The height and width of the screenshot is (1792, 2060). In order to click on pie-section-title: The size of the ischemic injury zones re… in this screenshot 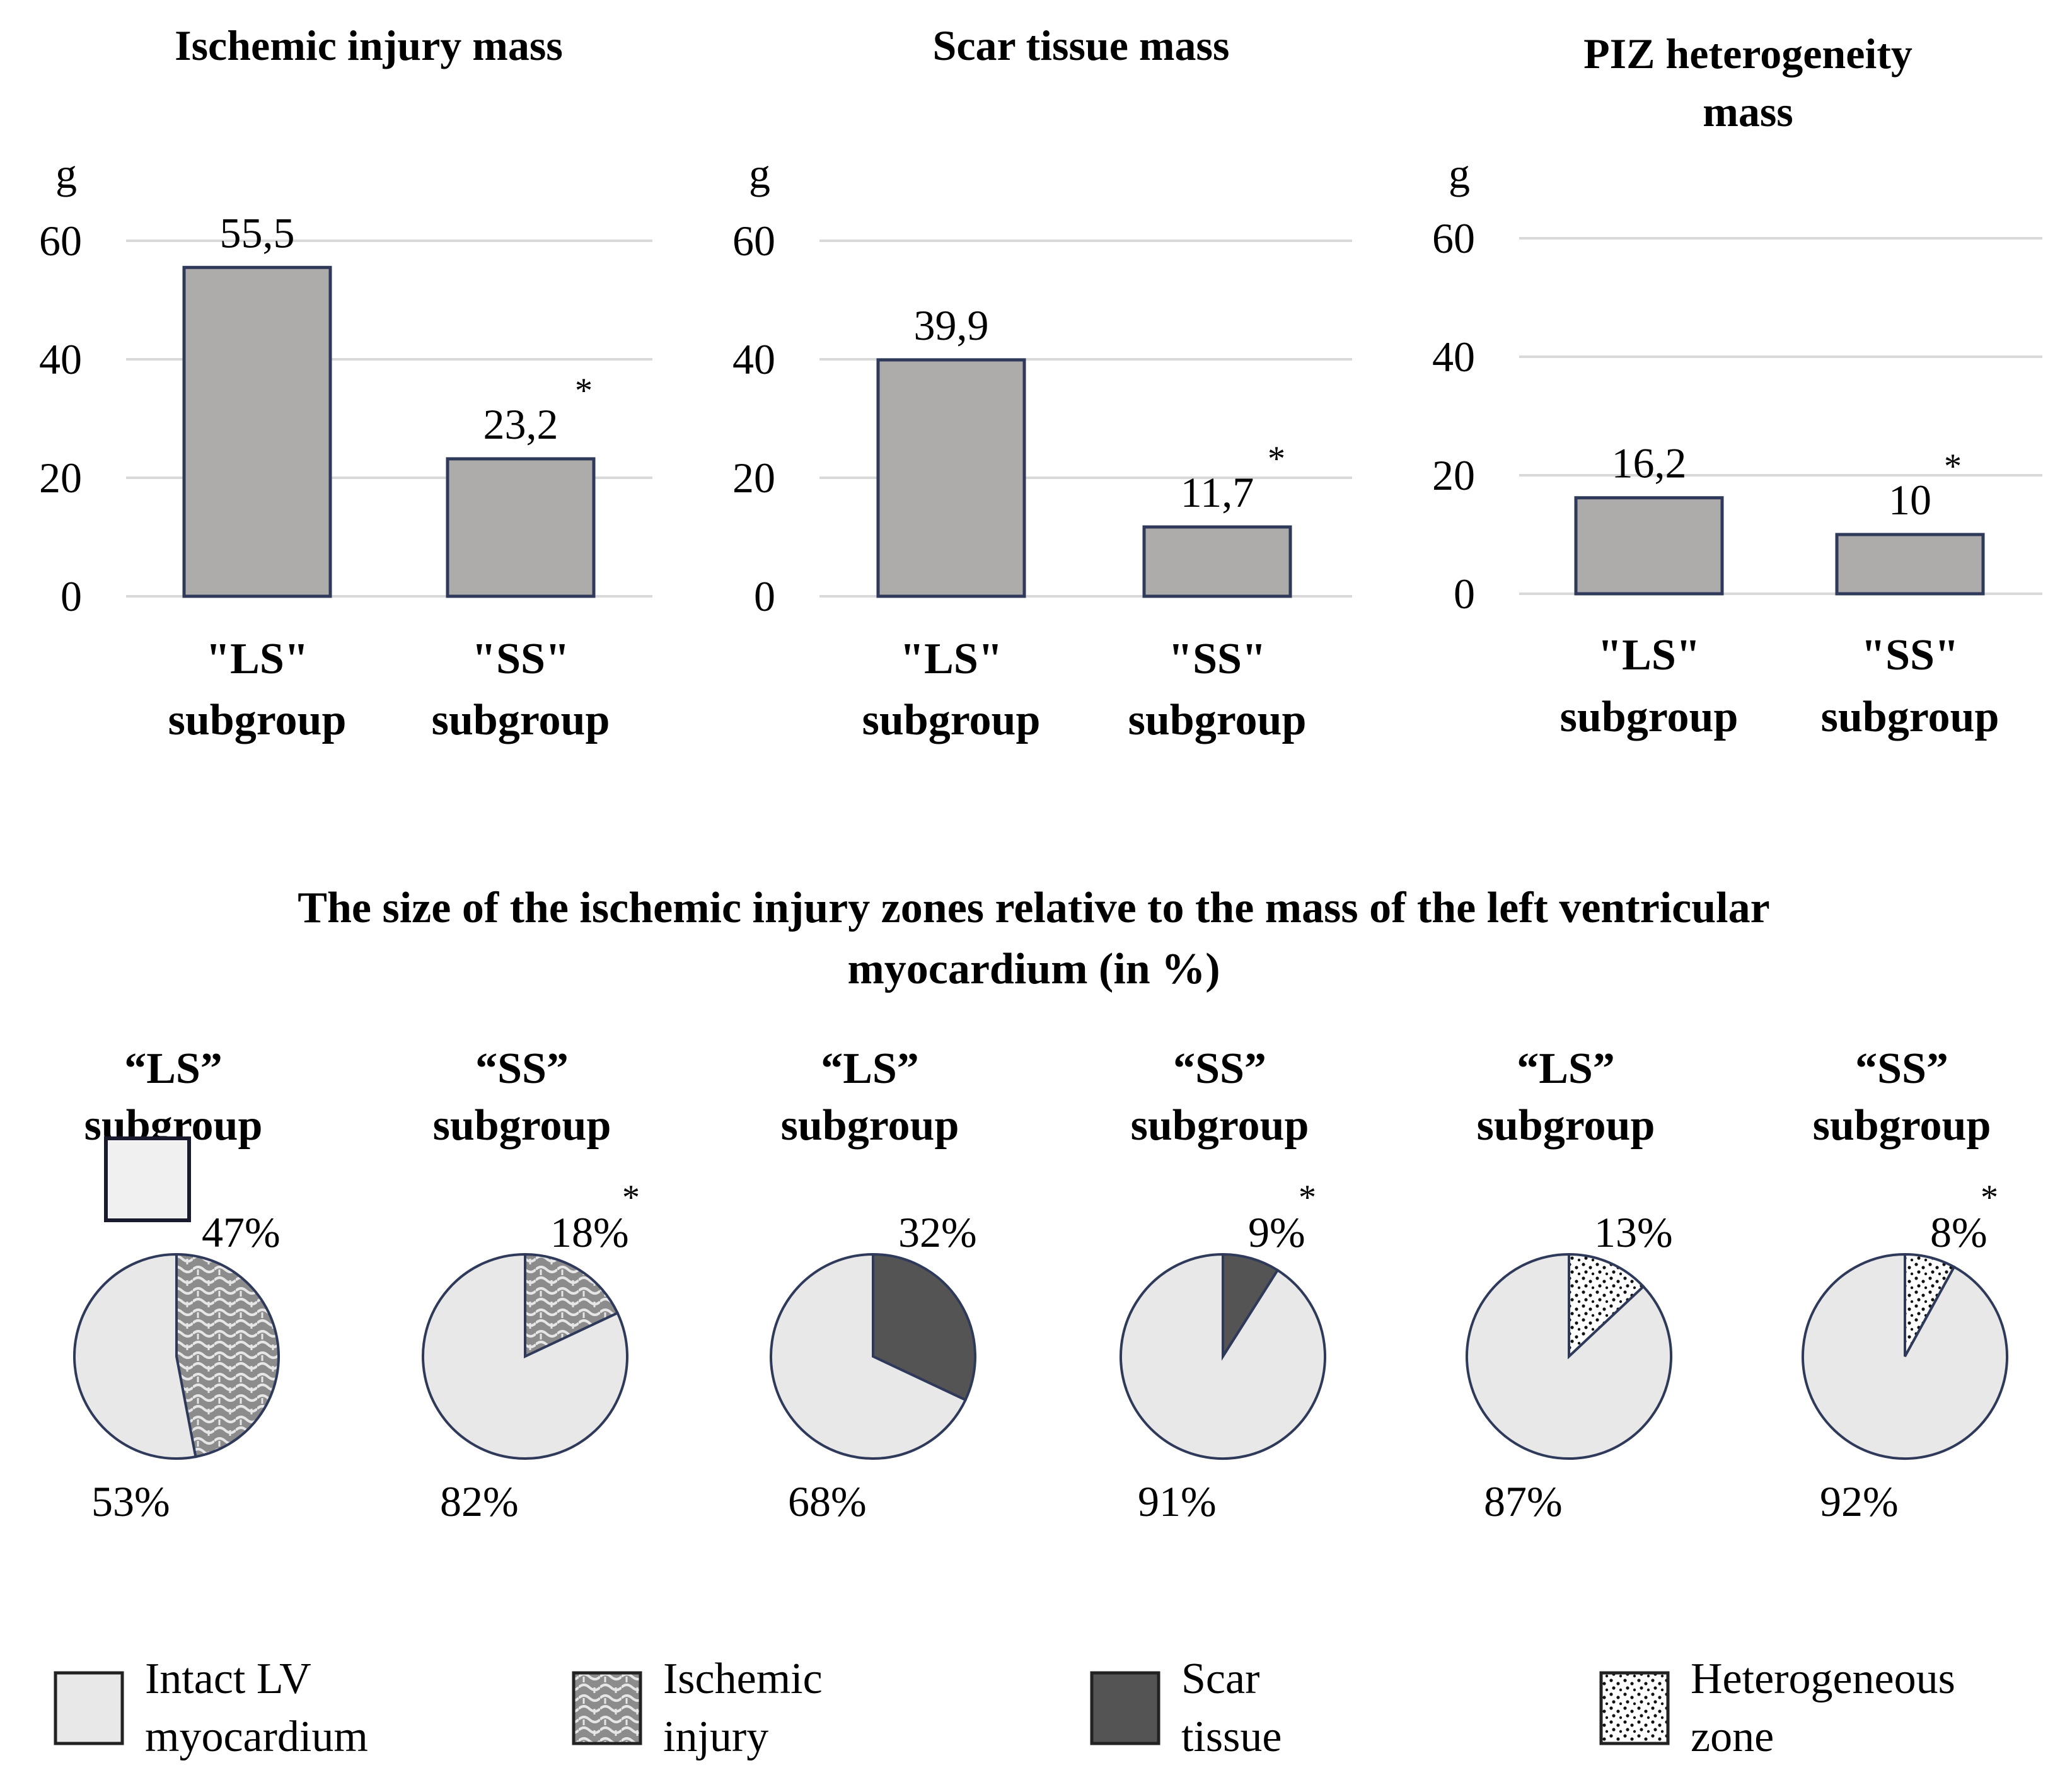, I will do `click(1033, 908)`.